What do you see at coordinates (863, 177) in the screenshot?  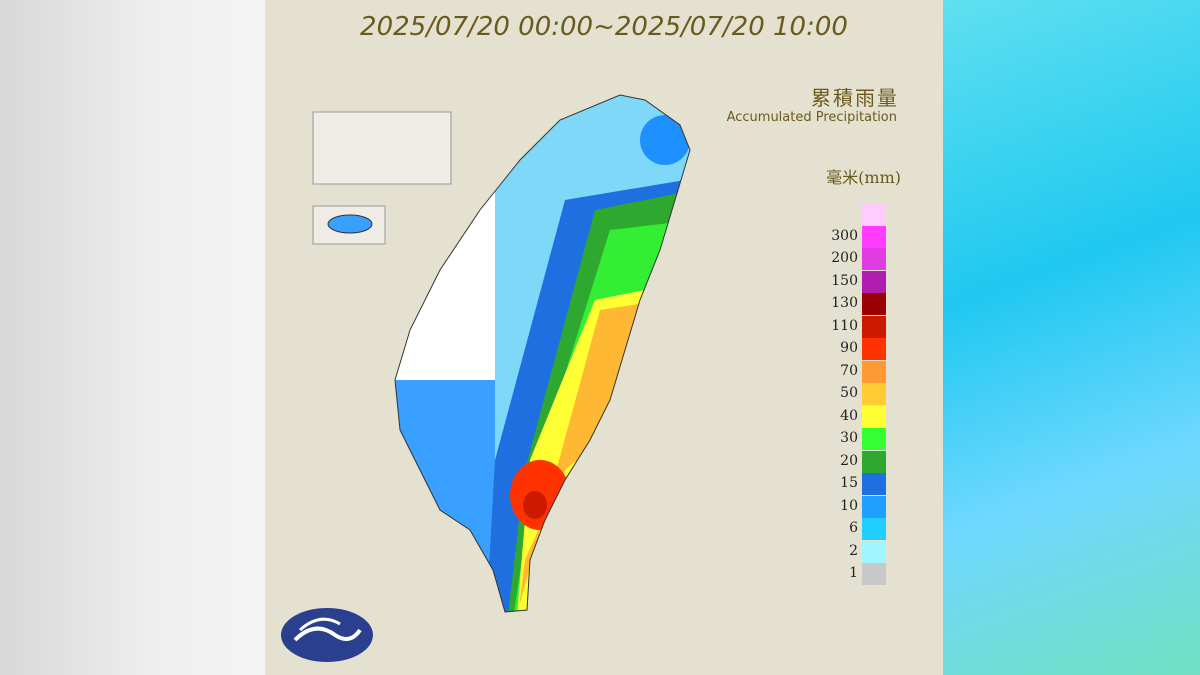 I see `legend-unit: 毫米(mm)` at bounding box center [863, 177].